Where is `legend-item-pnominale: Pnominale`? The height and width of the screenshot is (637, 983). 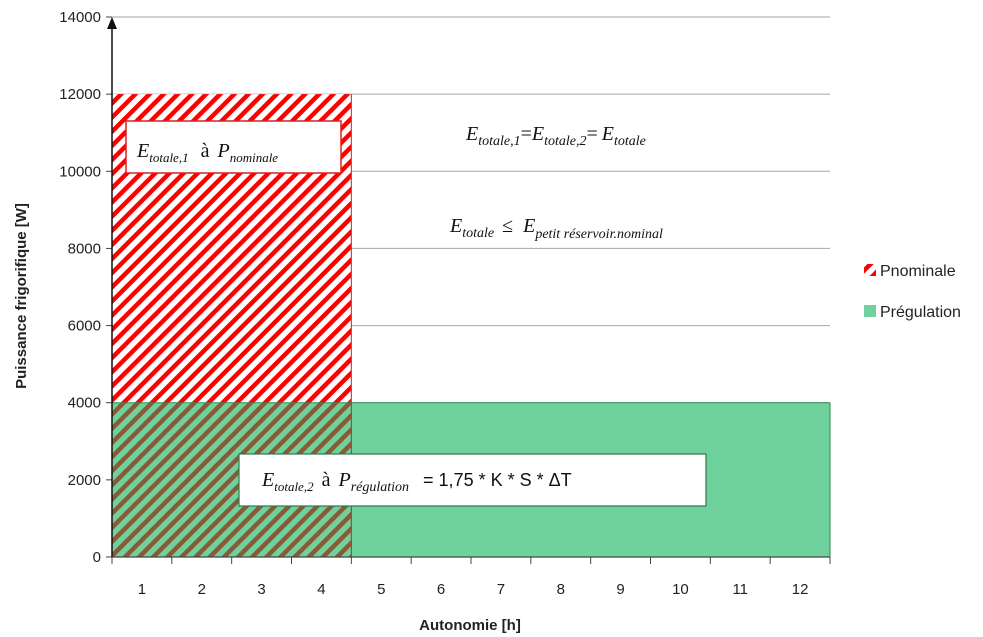 legend-item-pnominale: Pnominale is located at coordinates (910, 271).